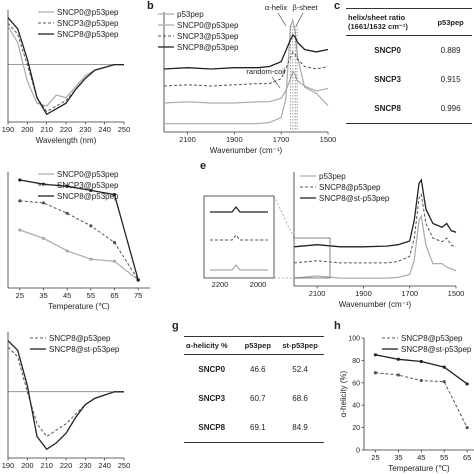 Image resolution: width=474 pixels, height=474 pixels. Describe the element at coordinates (305, 7) in the screenshot. I see `annotation-beta-sheet: β-sheet` at that location.